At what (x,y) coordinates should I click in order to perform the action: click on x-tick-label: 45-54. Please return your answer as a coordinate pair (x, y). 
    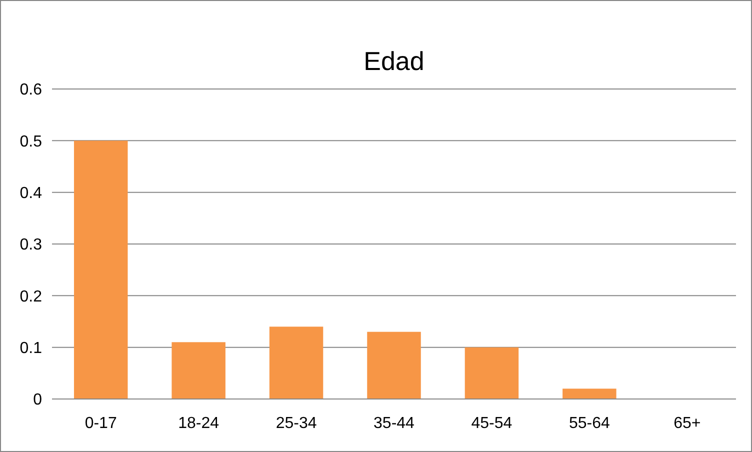
    Looking at the image, I should click on (491, 423).